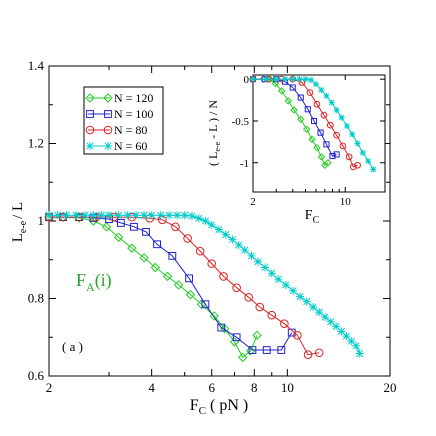 This screenshot has width=436, height=436. What do you see at coordinates (36, 65) in the screenshot?
I see `y-tick-label: 1.4` at bounding box center [36, 65].